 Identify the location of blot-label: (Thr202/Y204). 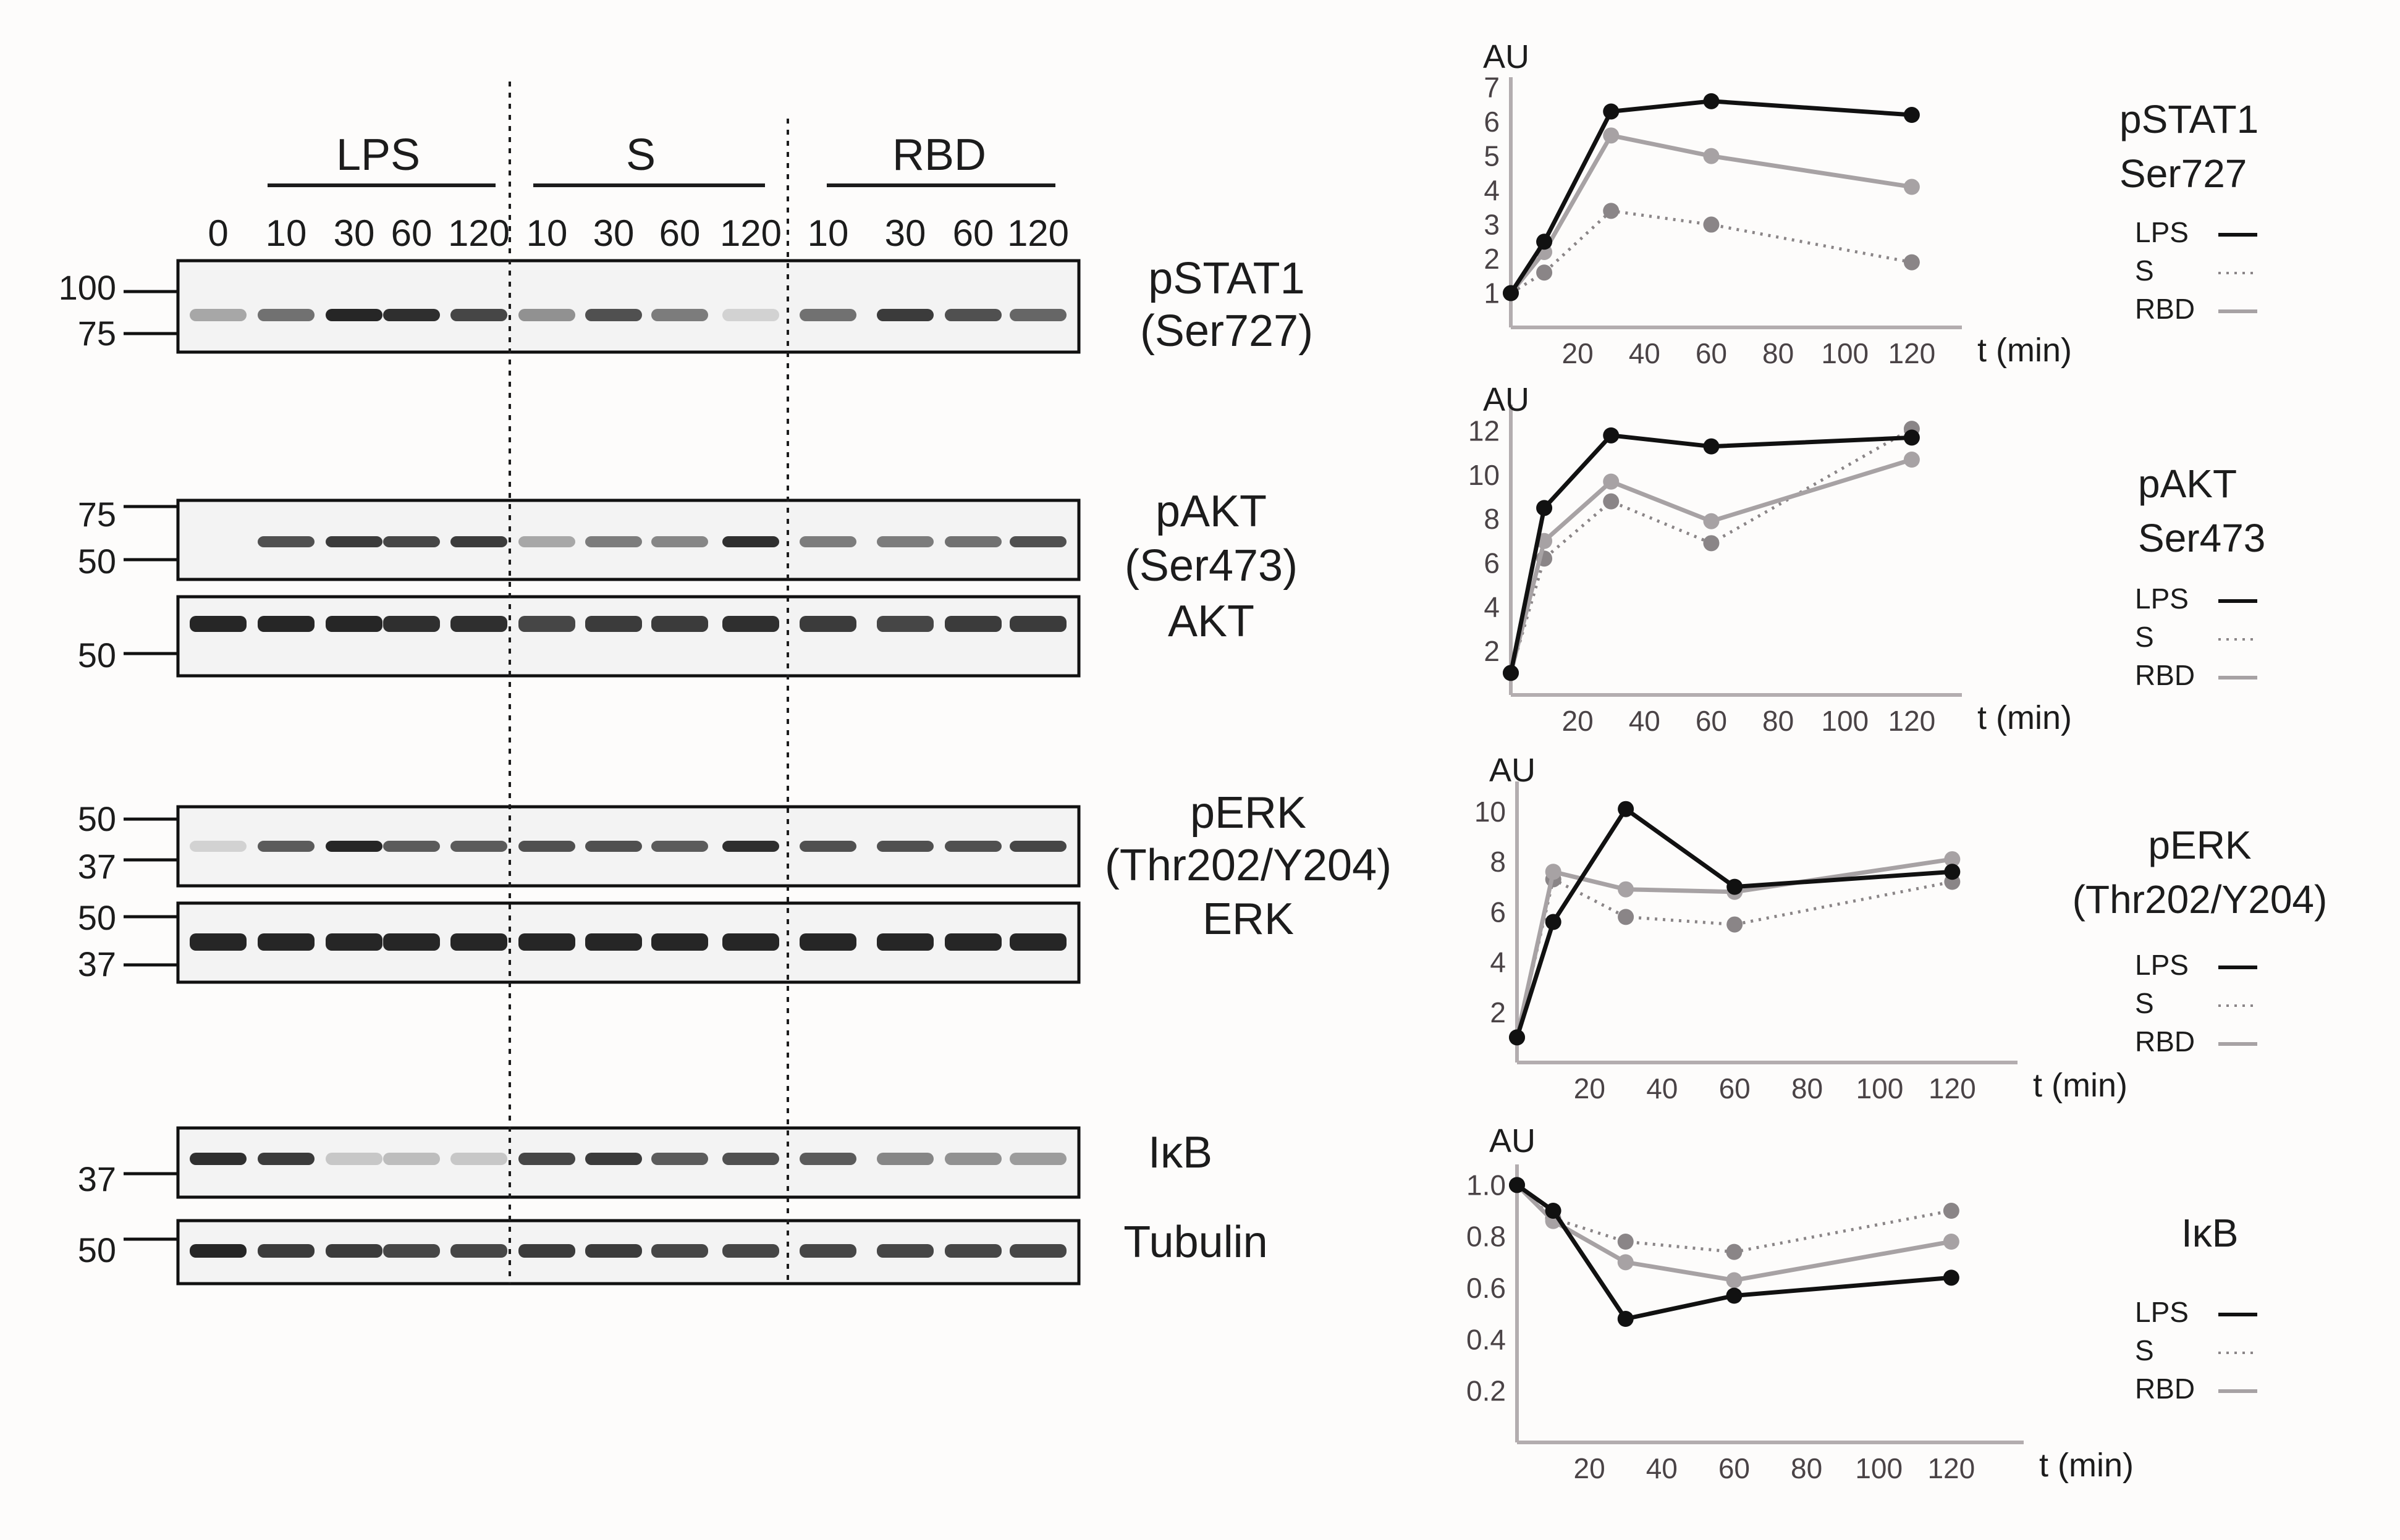
(1248, 865).